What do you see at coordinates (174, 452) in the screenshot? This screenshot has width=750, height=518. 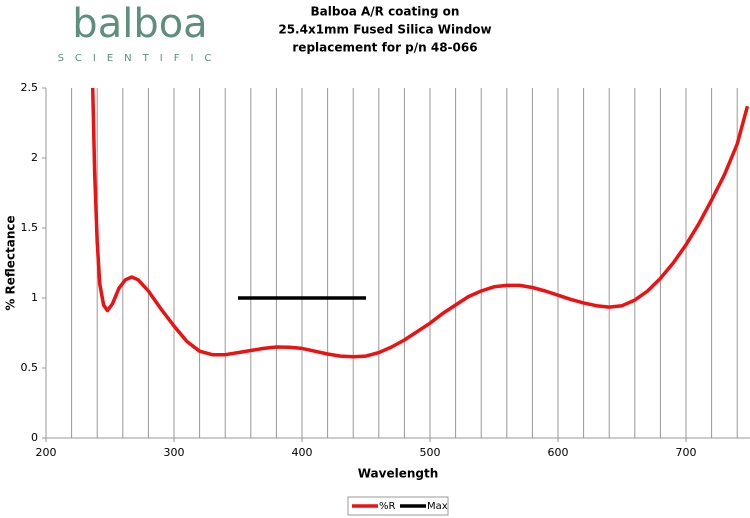 I see `x-tick-label: 300` at bounding box center [174, 452].